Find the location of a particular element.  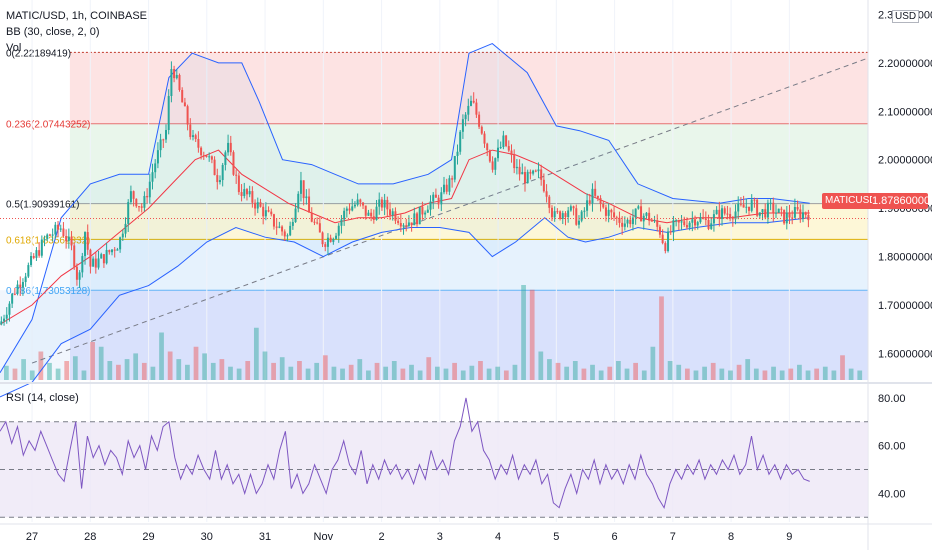

legend-symbol-label: MATIC/USD, 1h, COINBASE is located at coordinates (76, 16).